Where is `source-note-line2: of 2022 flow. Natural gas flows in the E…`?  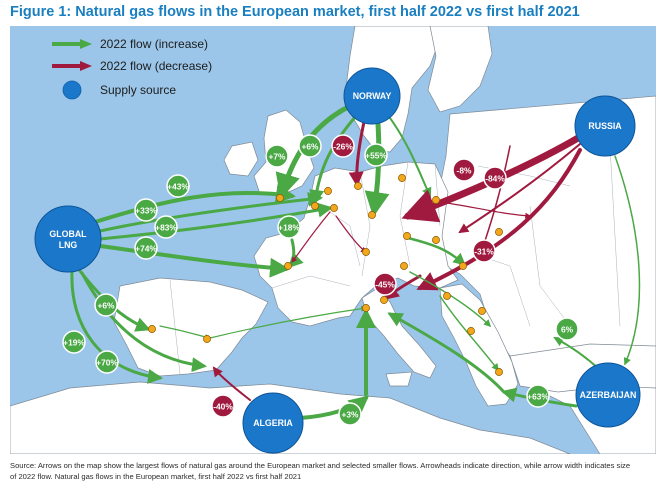 source-note-line2: of 2022 flow. Natural gas flows in the E… is located at coordinates (156, 476).